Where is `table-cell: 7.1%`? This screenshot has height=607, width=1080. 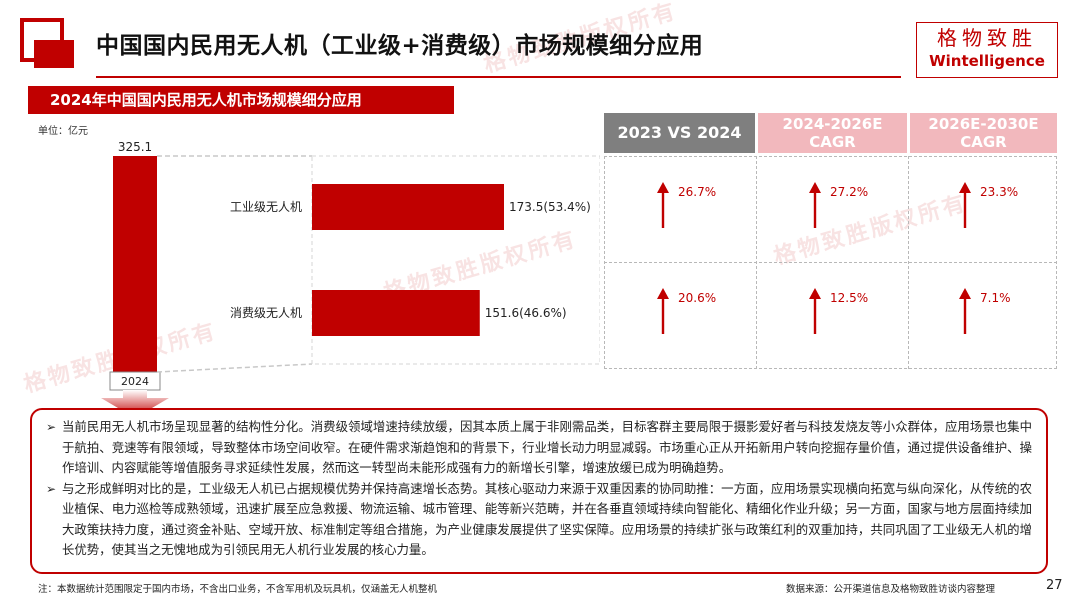 table-cell: 7.1% is located at coordinates (984, 311).